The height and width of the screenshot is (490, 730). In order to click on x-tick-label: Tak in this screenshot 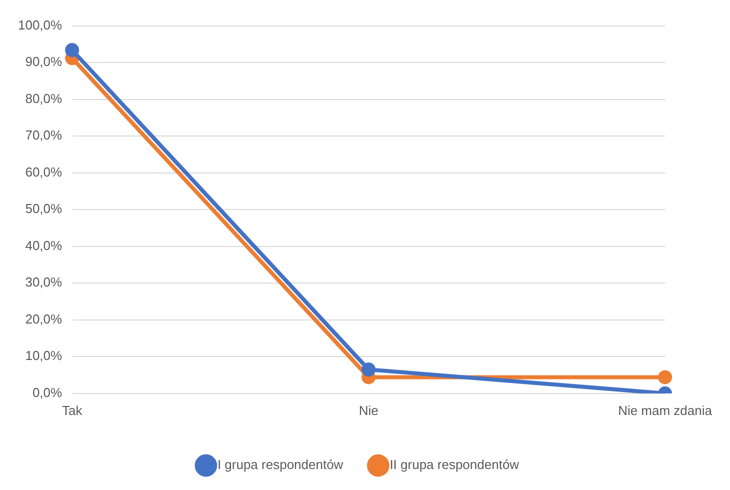, I will do `click(72, 410)`.